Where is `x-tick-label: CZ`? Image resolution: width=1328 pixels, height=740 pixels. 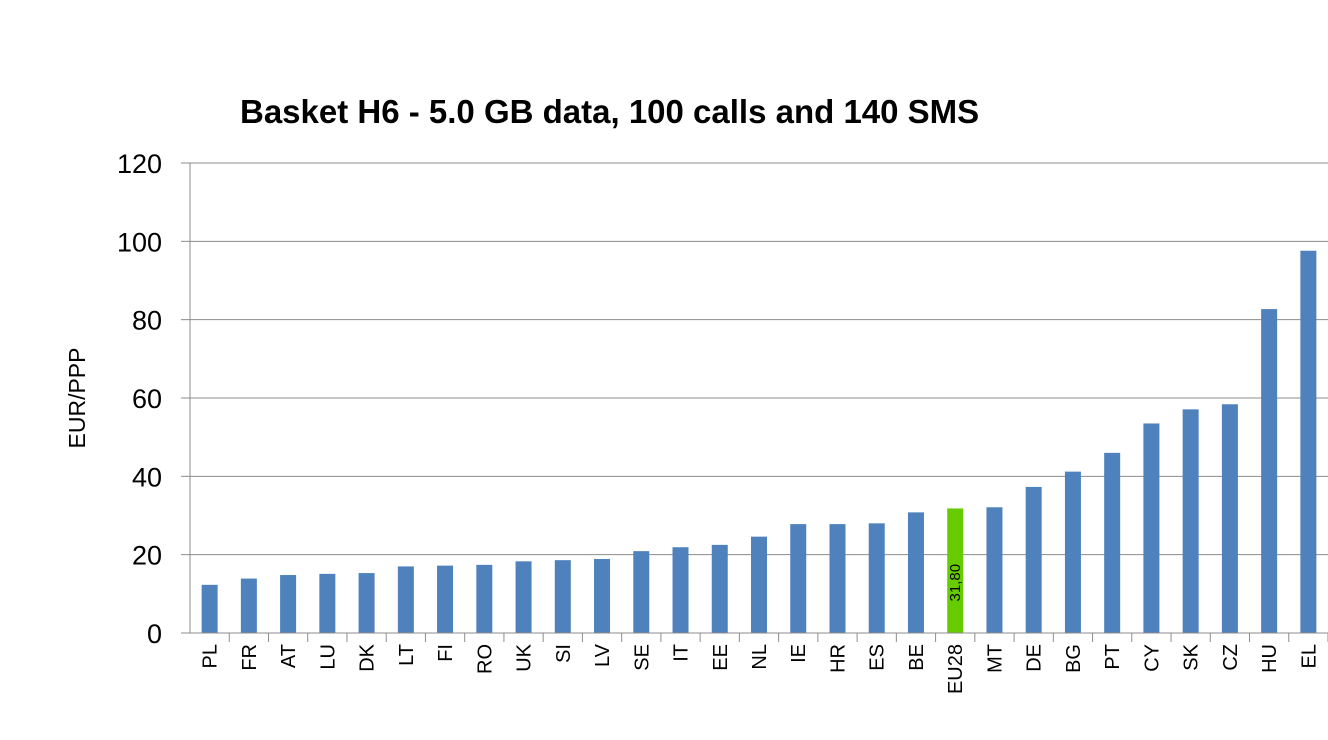
x-tick-label: CZ is located at coordinates (1231, 657).